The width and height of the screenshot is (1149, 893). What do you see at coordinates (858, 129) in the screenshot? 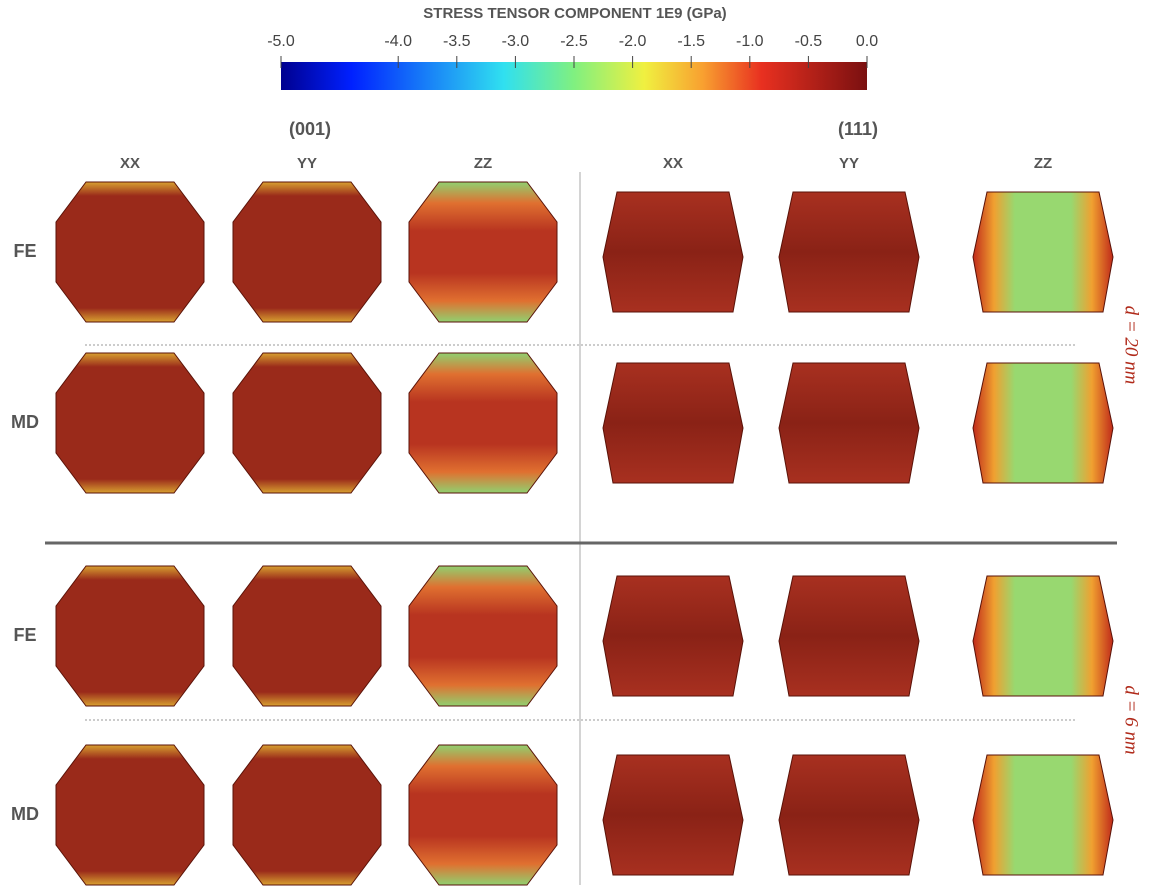
I see `group-label: (111)` at bounding box center [858, 129].